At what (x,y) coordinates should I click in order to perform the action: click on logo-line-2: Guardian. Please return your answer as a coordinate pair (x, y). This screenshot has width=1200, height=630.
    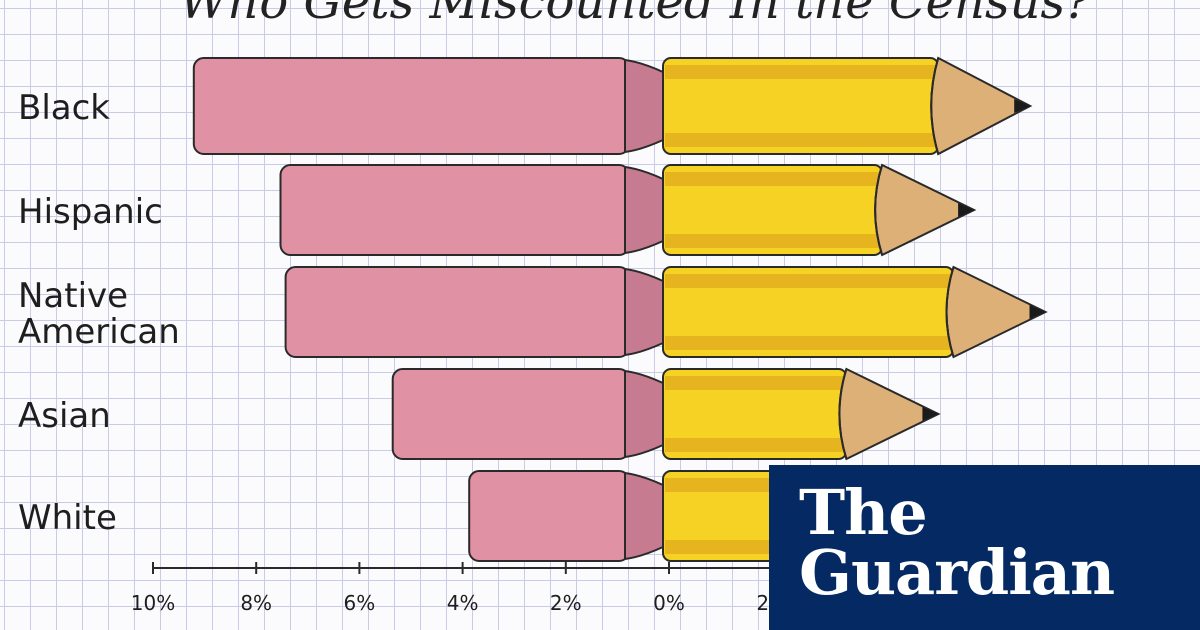
    Looking at the image, I should click on (957, 572).